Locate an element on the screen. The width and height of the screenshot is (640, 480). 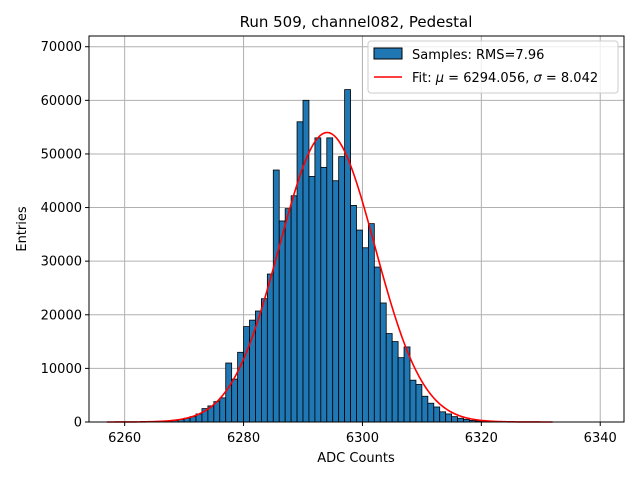
x-tick-label: 6340 is located at coordinates (600, 438).